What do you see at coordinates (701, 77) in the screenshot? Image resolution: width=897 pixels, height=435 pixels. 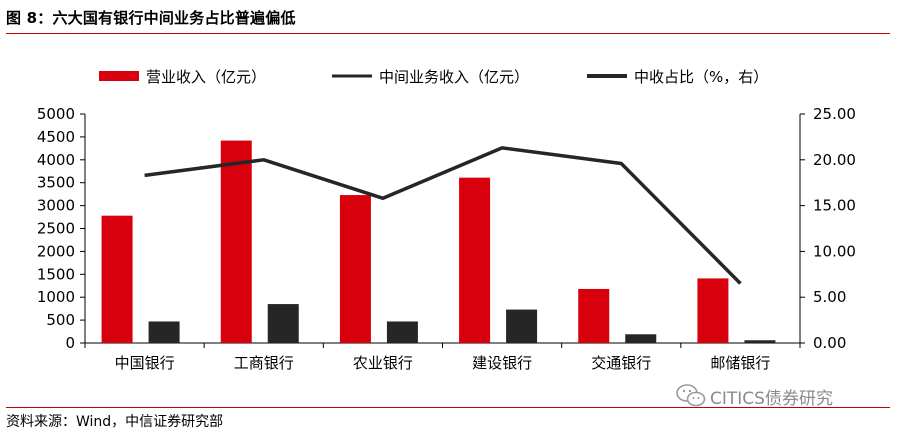 I see `legend-ratio-label: 中收占比（%，右）` at bounding box center [701, 77].